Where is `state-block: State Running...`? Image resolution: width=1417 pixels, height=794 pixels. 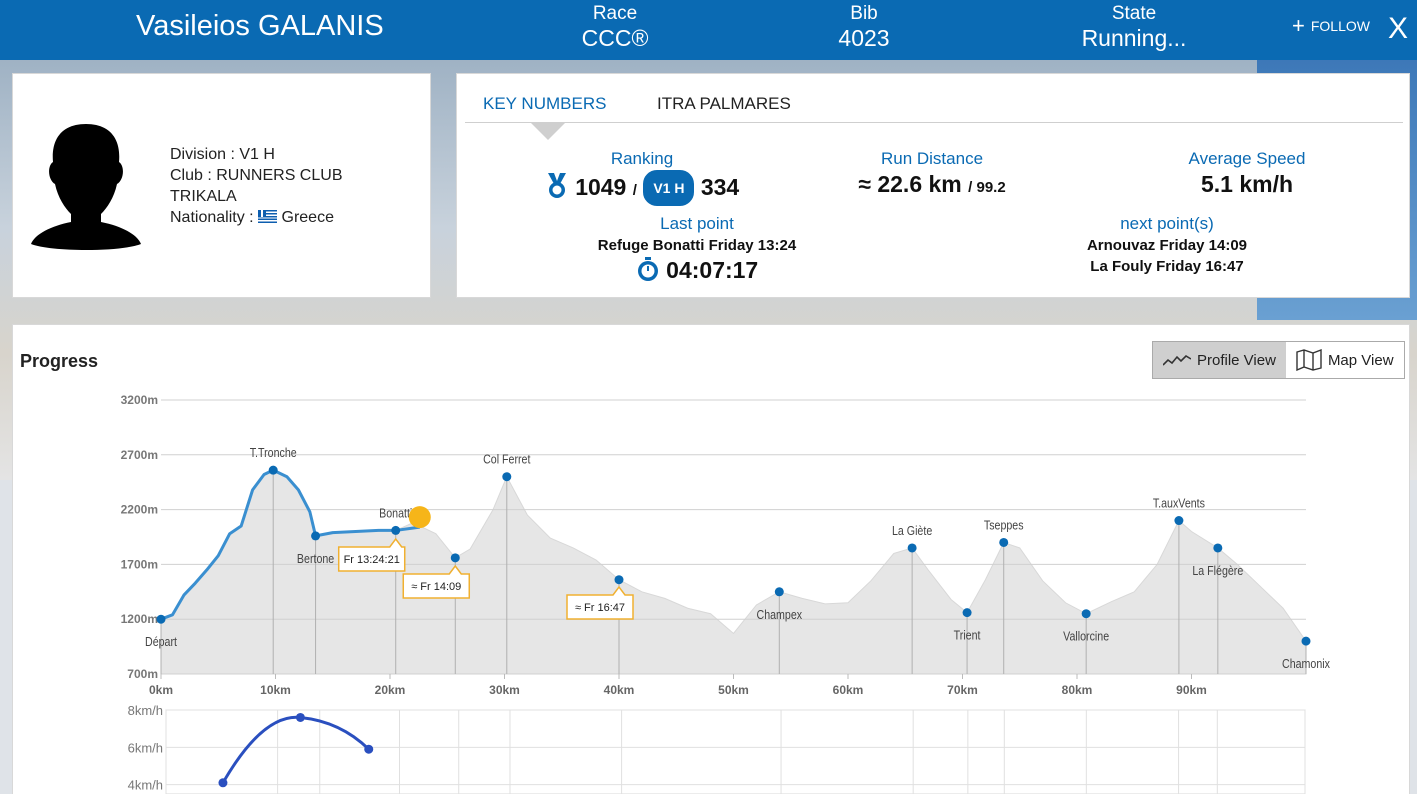
state-block: State Running... is located at coordinates (1134, 28).